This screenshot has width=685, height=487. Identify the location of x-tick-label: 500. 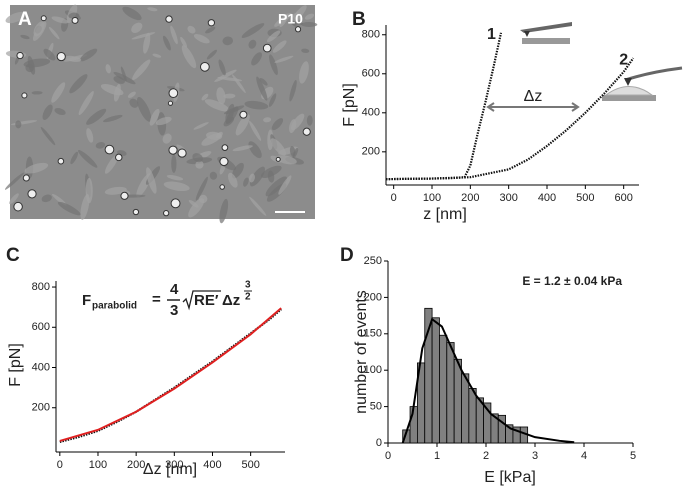
(250, 465).